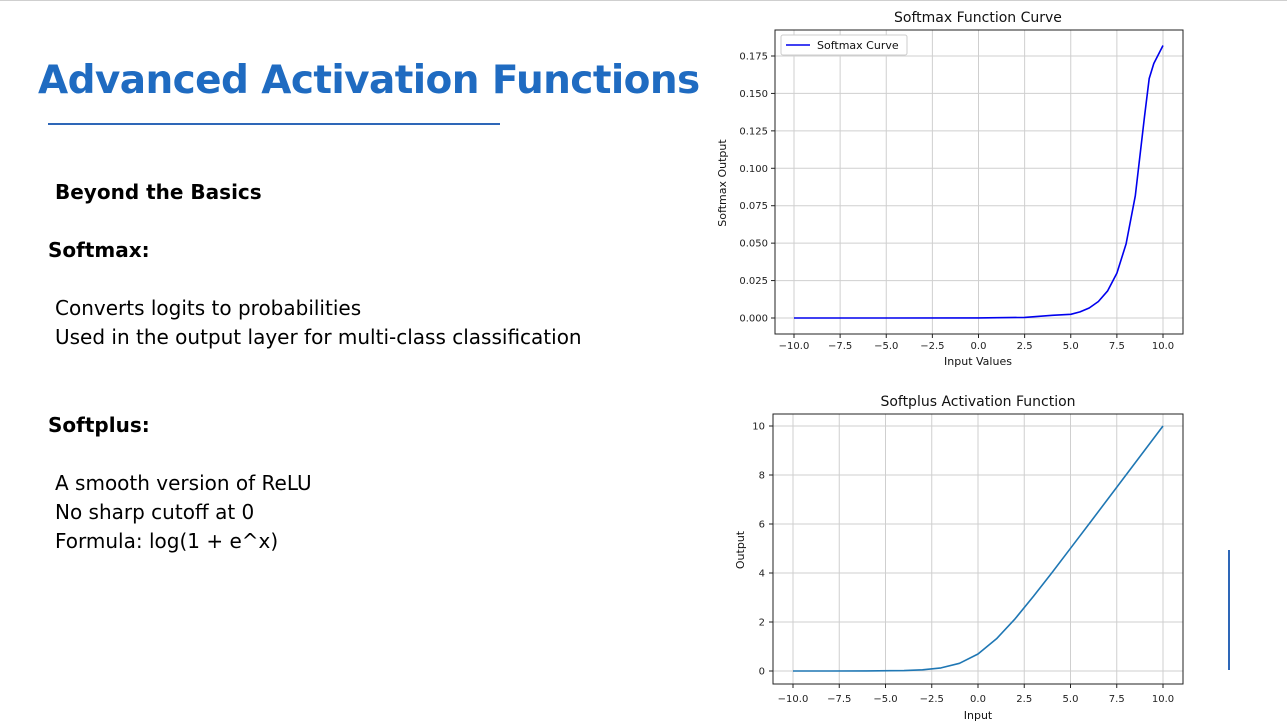 This screenshot has height=723, width=1287. Describe the element at coordinates (758, 427) in the screenshot. I see `y-tick-label: 10` at that location.